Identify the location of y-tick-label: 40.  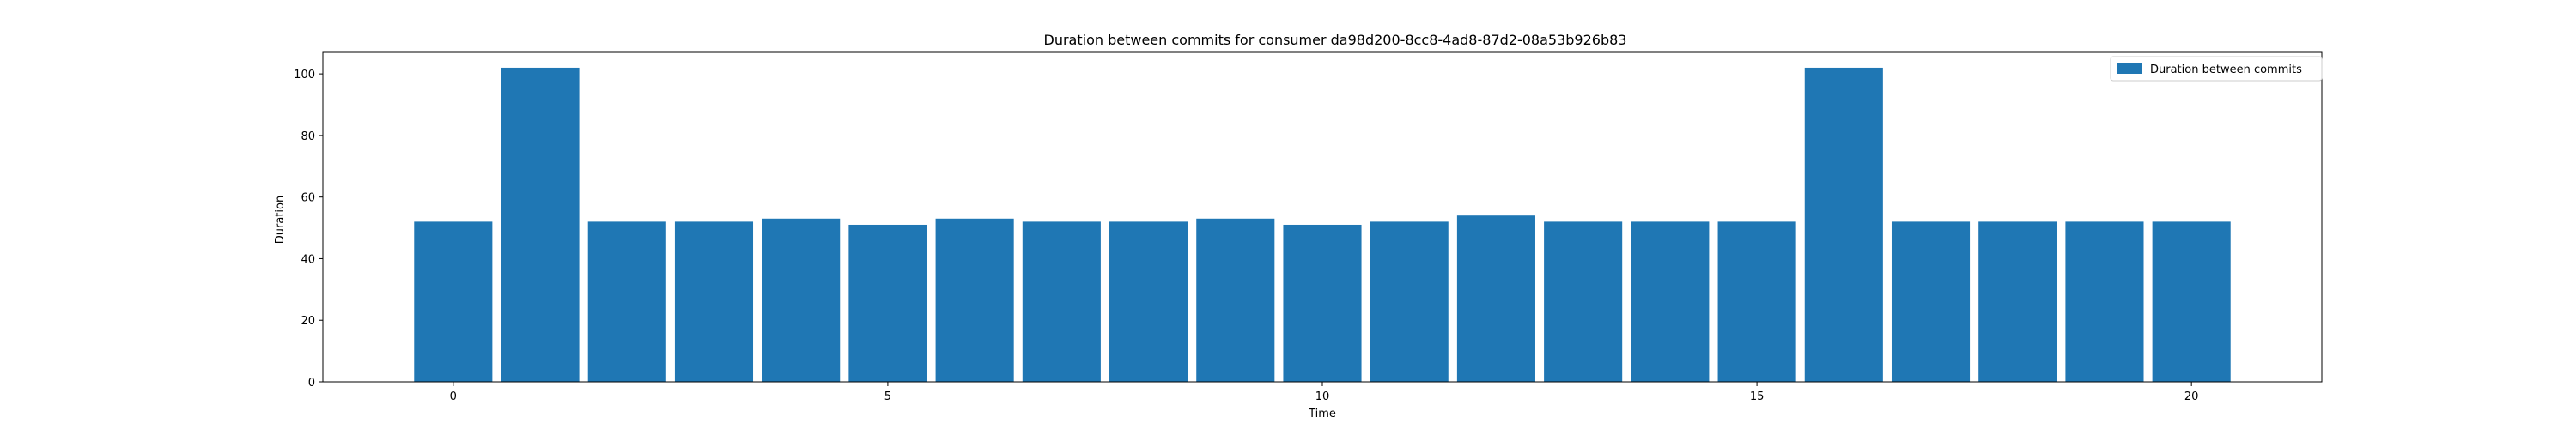
(308, 259).